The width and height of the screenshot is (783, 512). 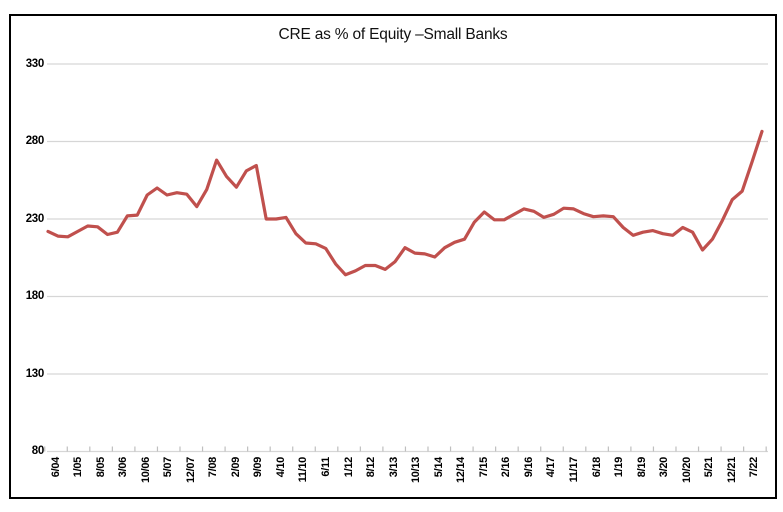 I want to click on x-tick-label: 4/17, so click(x=551, y=467).